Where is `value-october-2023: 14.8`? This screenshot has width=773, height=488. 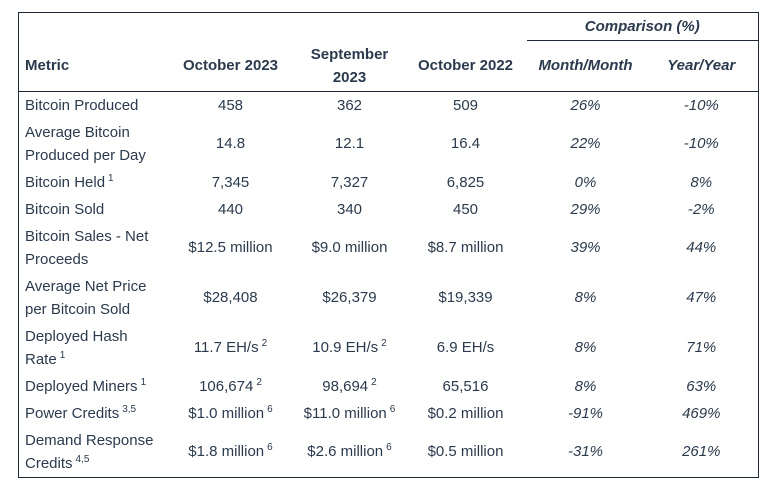 value-october-2023: 14.8 is located at coordinates (230, 143).